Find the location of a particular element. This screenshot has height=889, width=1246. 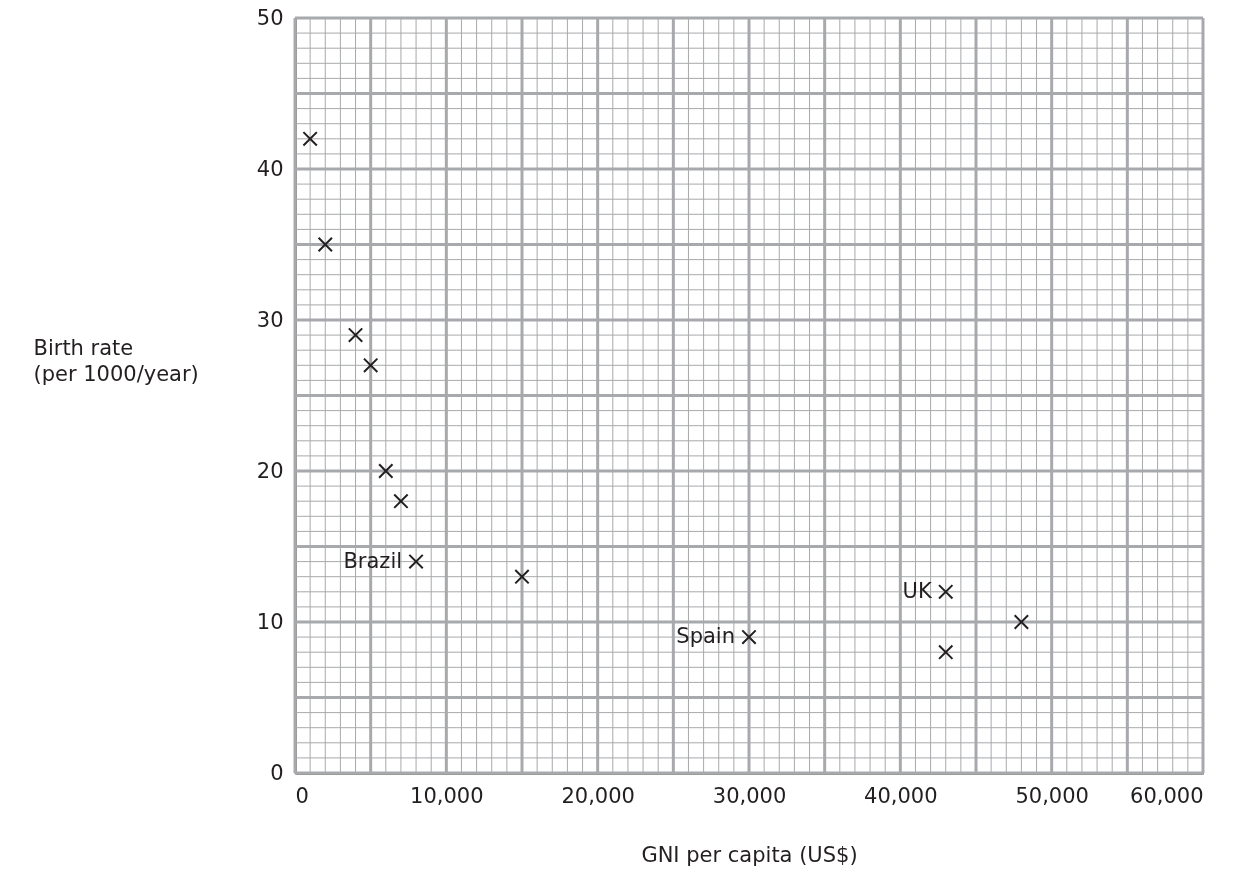

annotation: UK is located at coordinates (917, 590).